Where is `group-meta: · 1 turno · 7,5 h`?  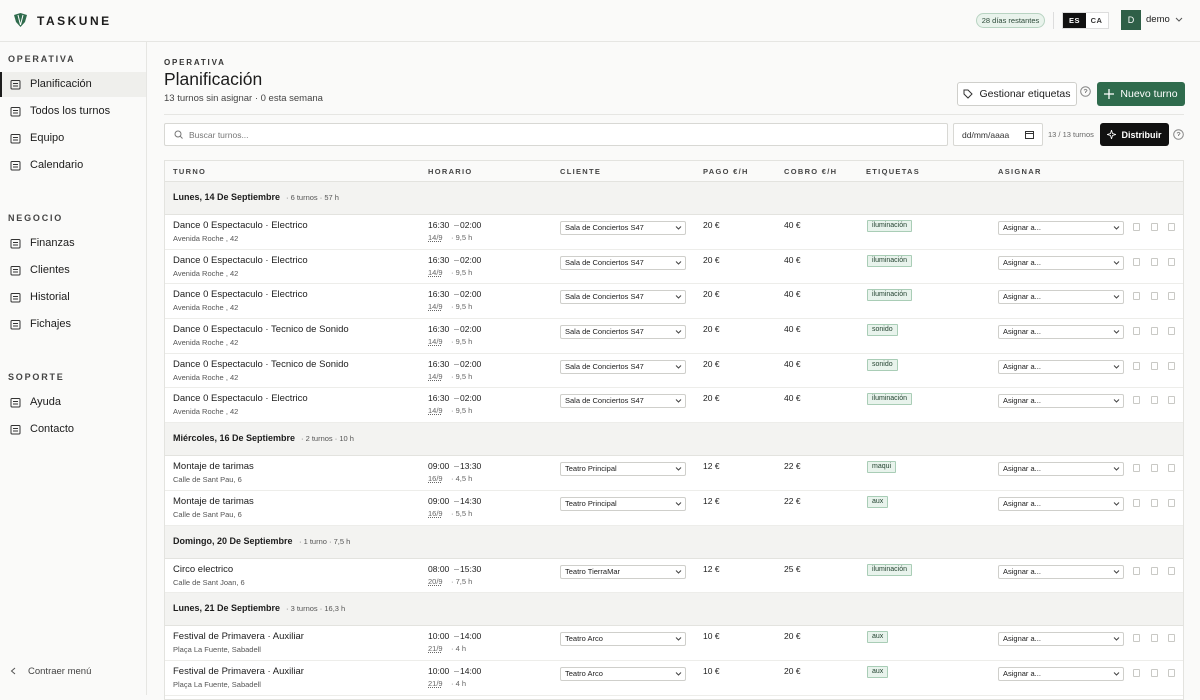 group-meta: · 1 turno · 7,5 h is located at coordinates (325, 541).